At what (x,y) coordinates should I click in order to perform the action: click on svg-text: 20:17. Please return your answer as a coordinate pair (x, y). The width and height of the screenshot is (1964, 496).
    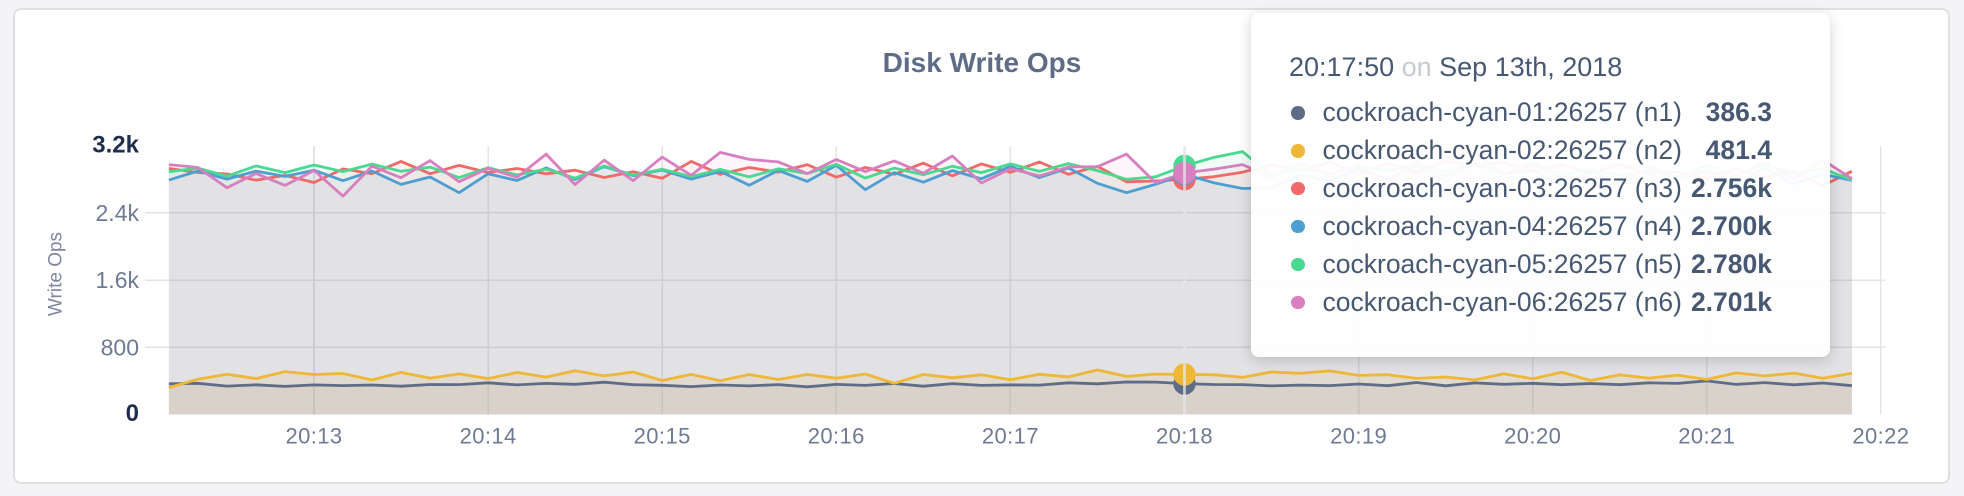
    Looking at the image, I should click on (1010, 436).